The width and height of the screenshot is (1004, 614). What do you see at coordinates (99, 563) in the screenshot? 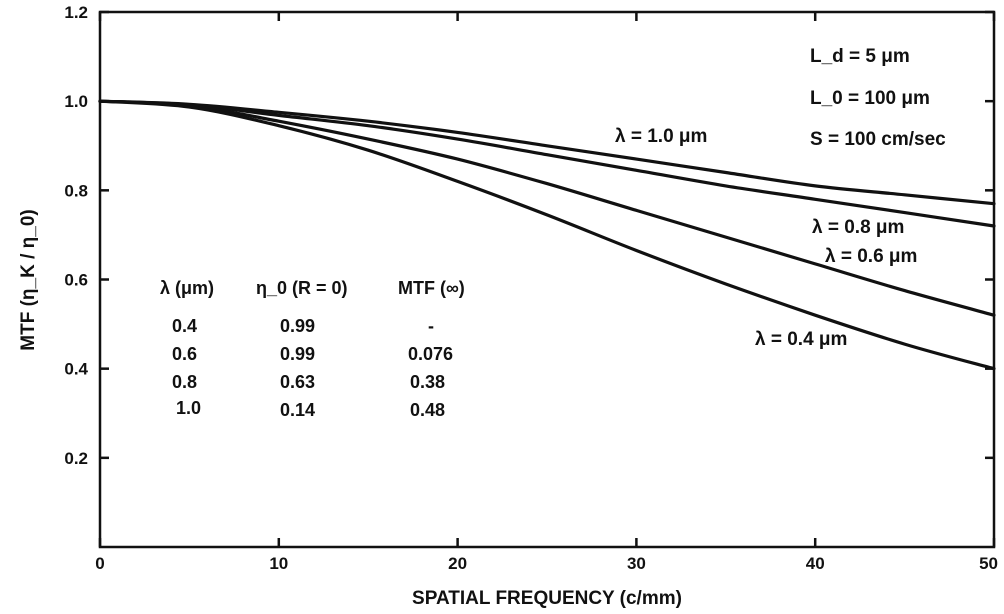
I see `x-tick-label: 0` at bounding box center [99, 563].